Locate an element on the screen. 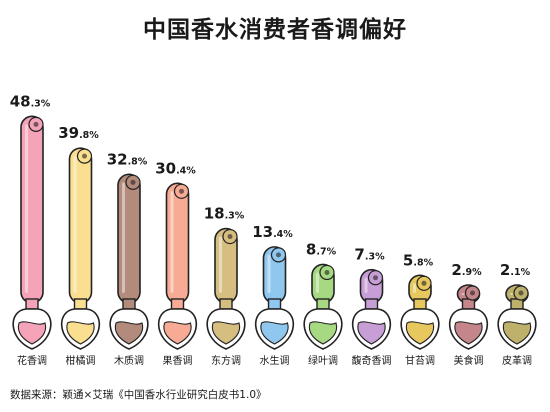  category-label: 果香调 is located at coordinates (178, 361).